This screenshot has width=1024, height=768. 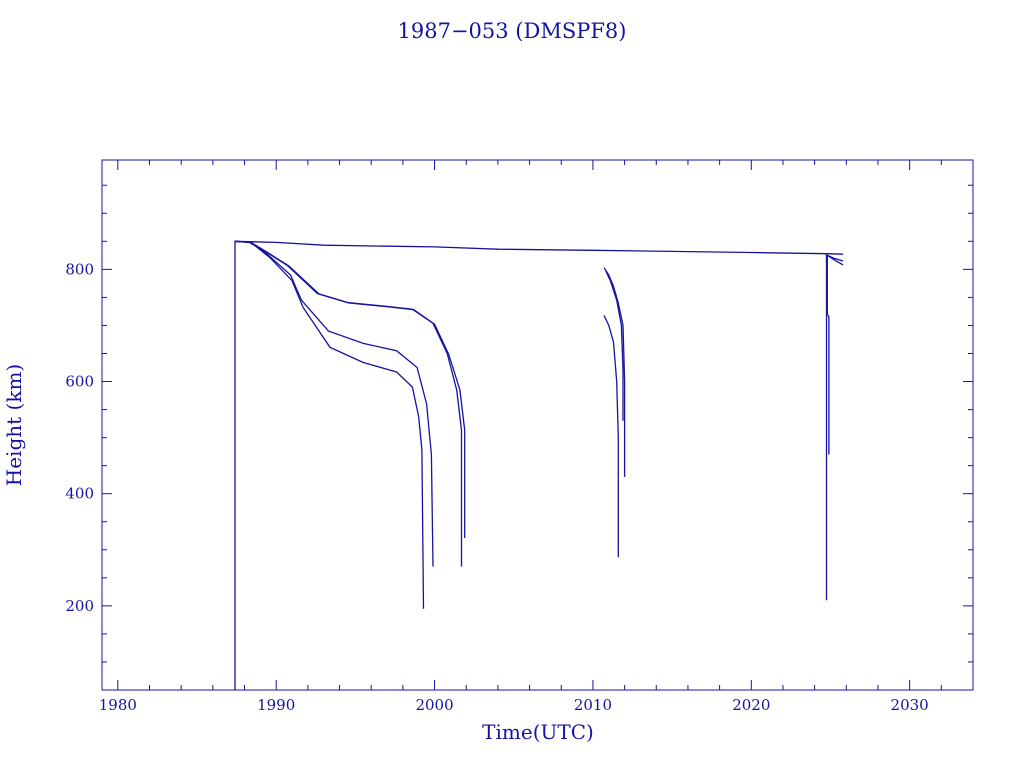 I want to click on series-line-decay-c2, so click(x=334, y=403).